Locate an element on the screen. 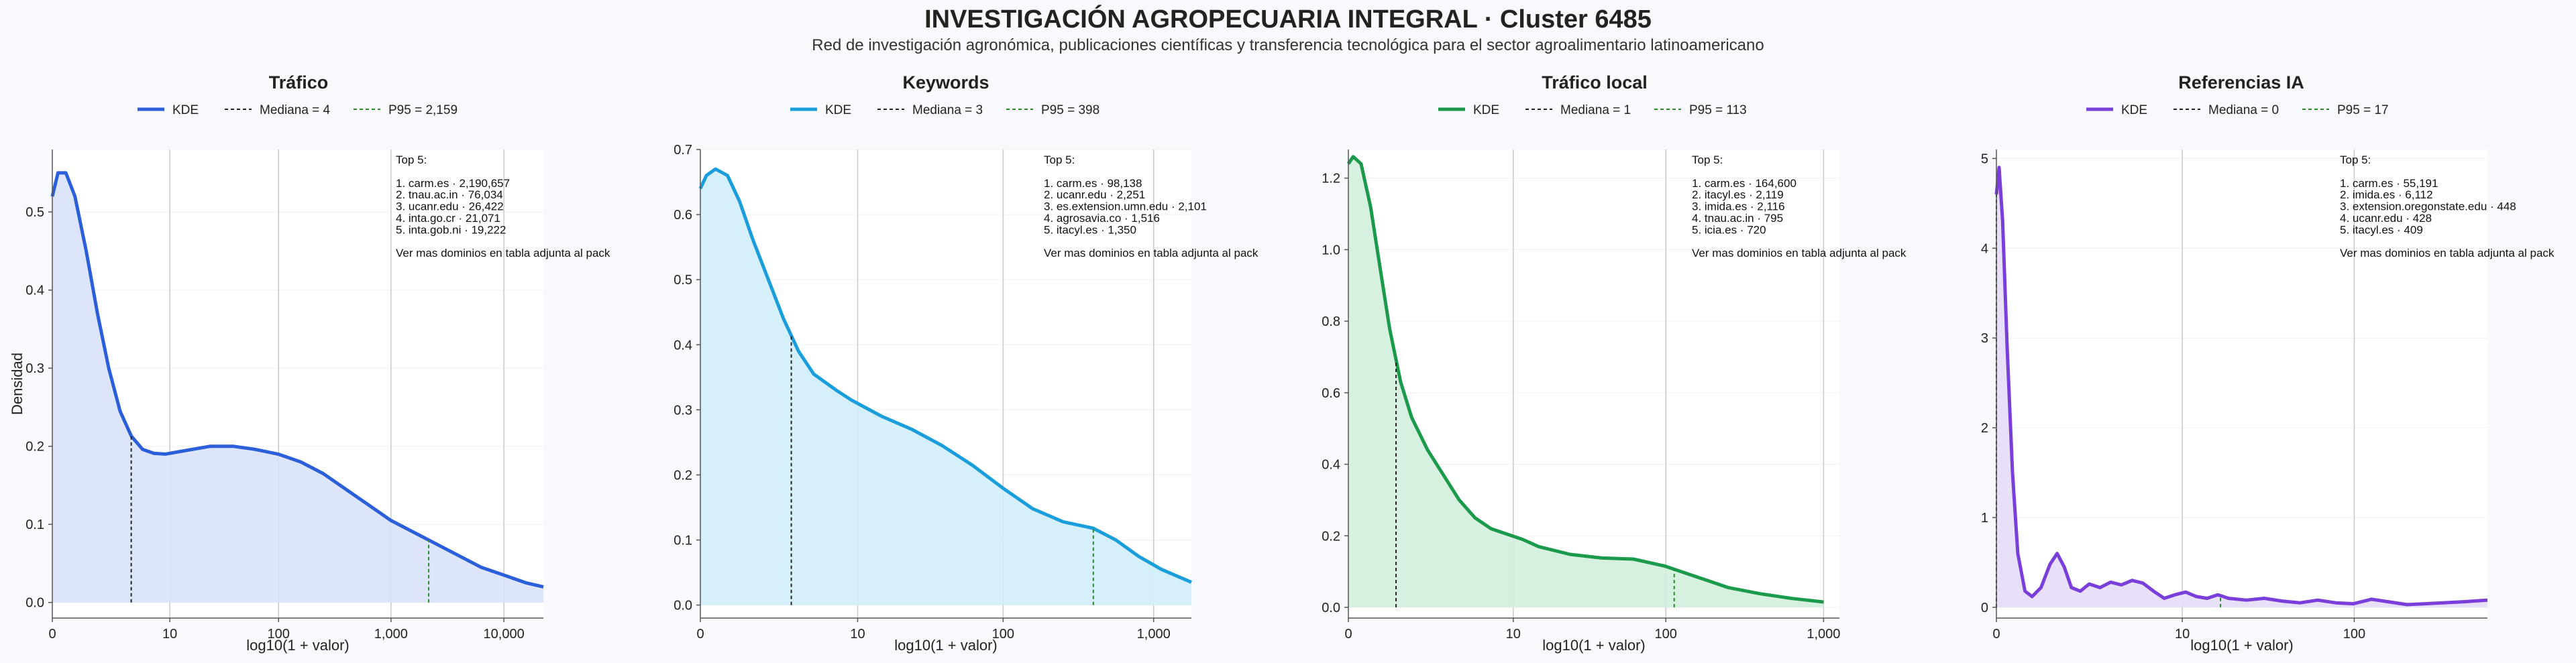 The image size is (2576, 663). top5-item: 1. carm.es · 2,190,657 is located at coordinates (453, 183).